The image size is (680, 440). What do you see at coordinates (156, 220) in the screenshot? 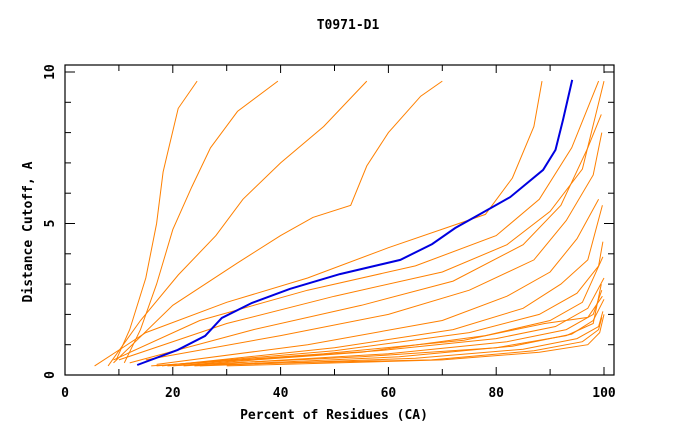
I see `series-line-model-a` at bounding box center [156, 220].